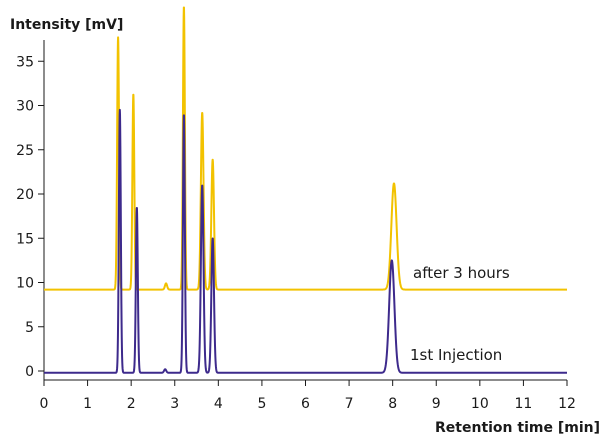 The width and height of the screenshot is (607, 436). What do you see at coordinates (261, 404) in the screenshot?
I see `x-tick-label: 5` at bounding box center [261, 404].